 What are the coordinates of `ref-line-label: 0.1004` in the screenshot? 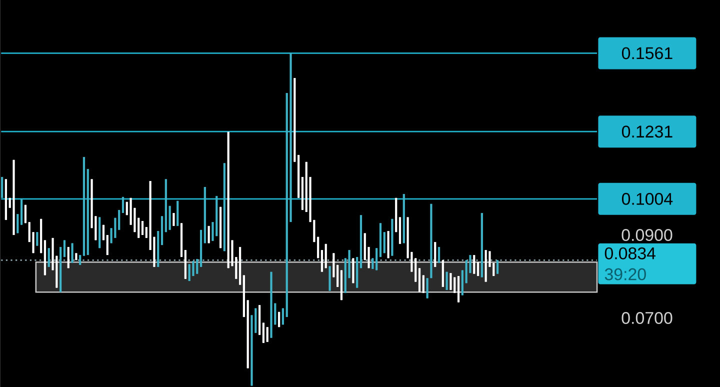 It's located at (647, 198).